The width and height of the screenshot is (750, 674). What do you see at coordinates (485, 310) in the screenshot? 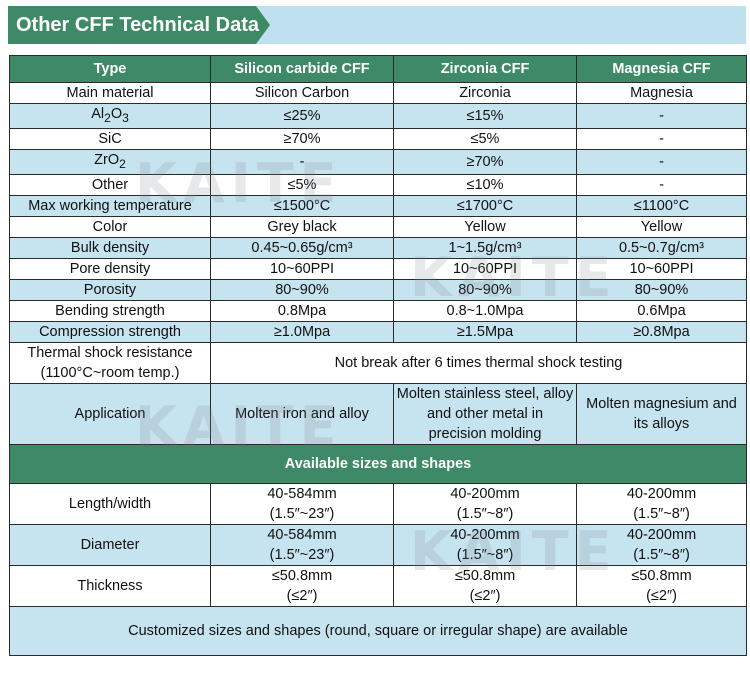
I see `cell: 0.8~1.0Mpa` at bounding box center [485, 310].